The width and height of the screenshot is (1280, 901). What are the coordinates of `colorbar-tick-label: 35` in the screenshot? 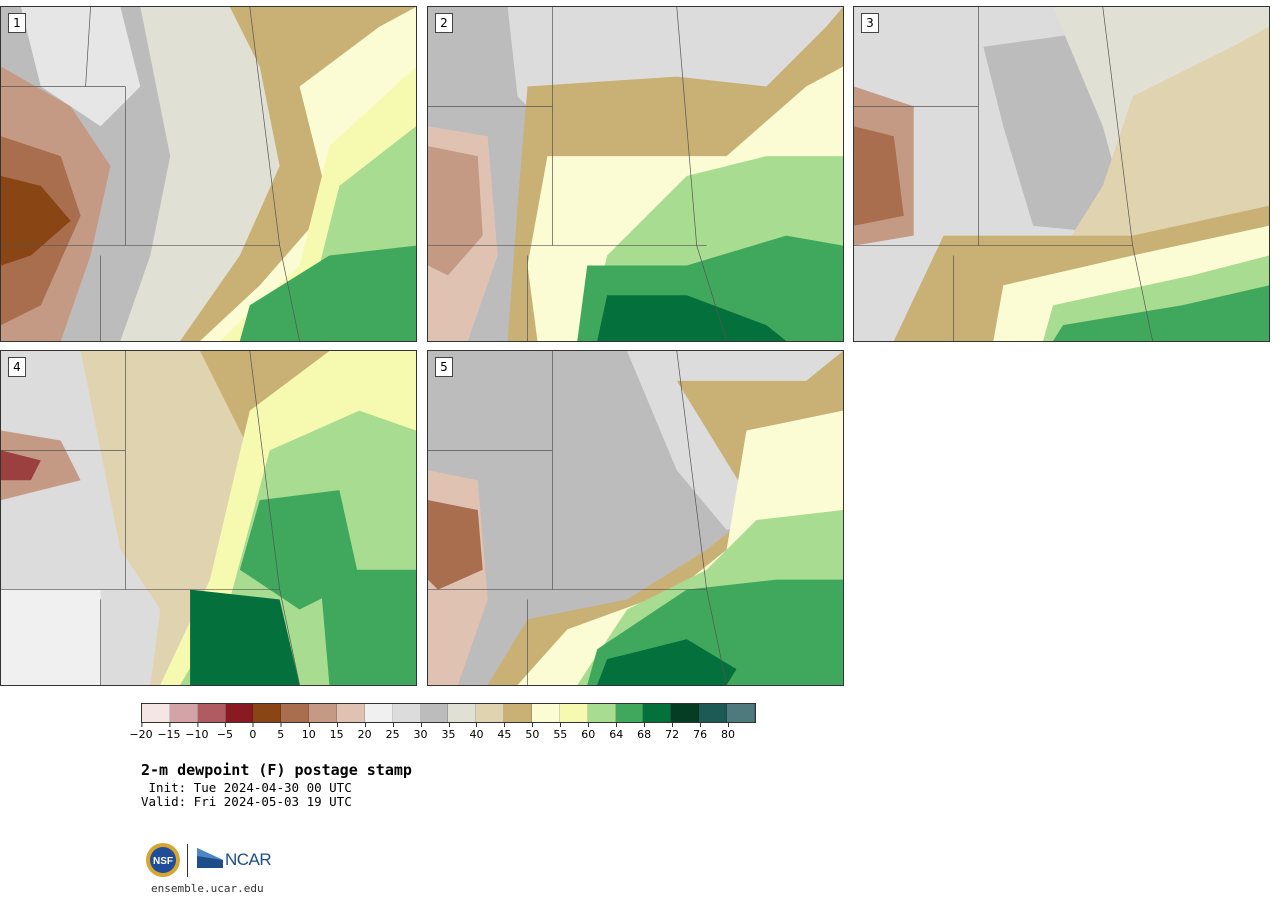 It's located at (448, 732).